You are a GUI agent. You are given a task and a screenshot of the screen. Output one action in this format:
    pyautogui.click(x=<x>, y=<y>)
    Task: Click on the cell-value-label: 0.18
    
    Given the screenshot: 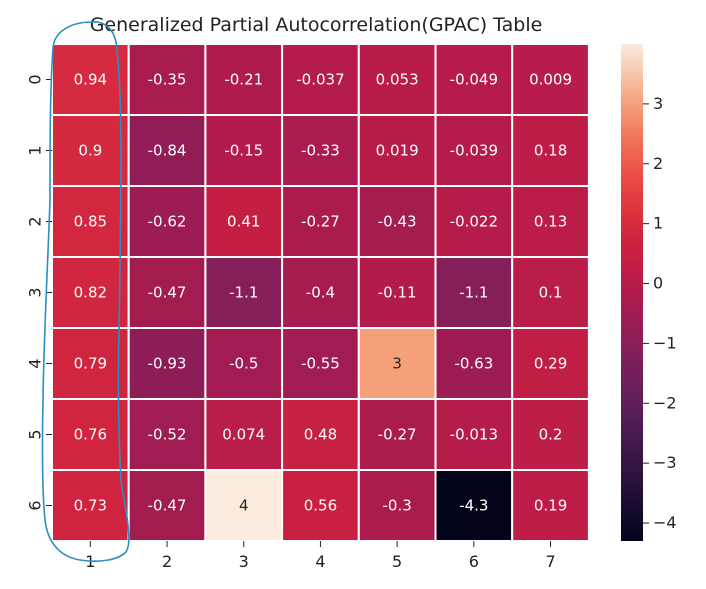 What is the action you would take?
    pyautogui.click(x=550, y=151)
    